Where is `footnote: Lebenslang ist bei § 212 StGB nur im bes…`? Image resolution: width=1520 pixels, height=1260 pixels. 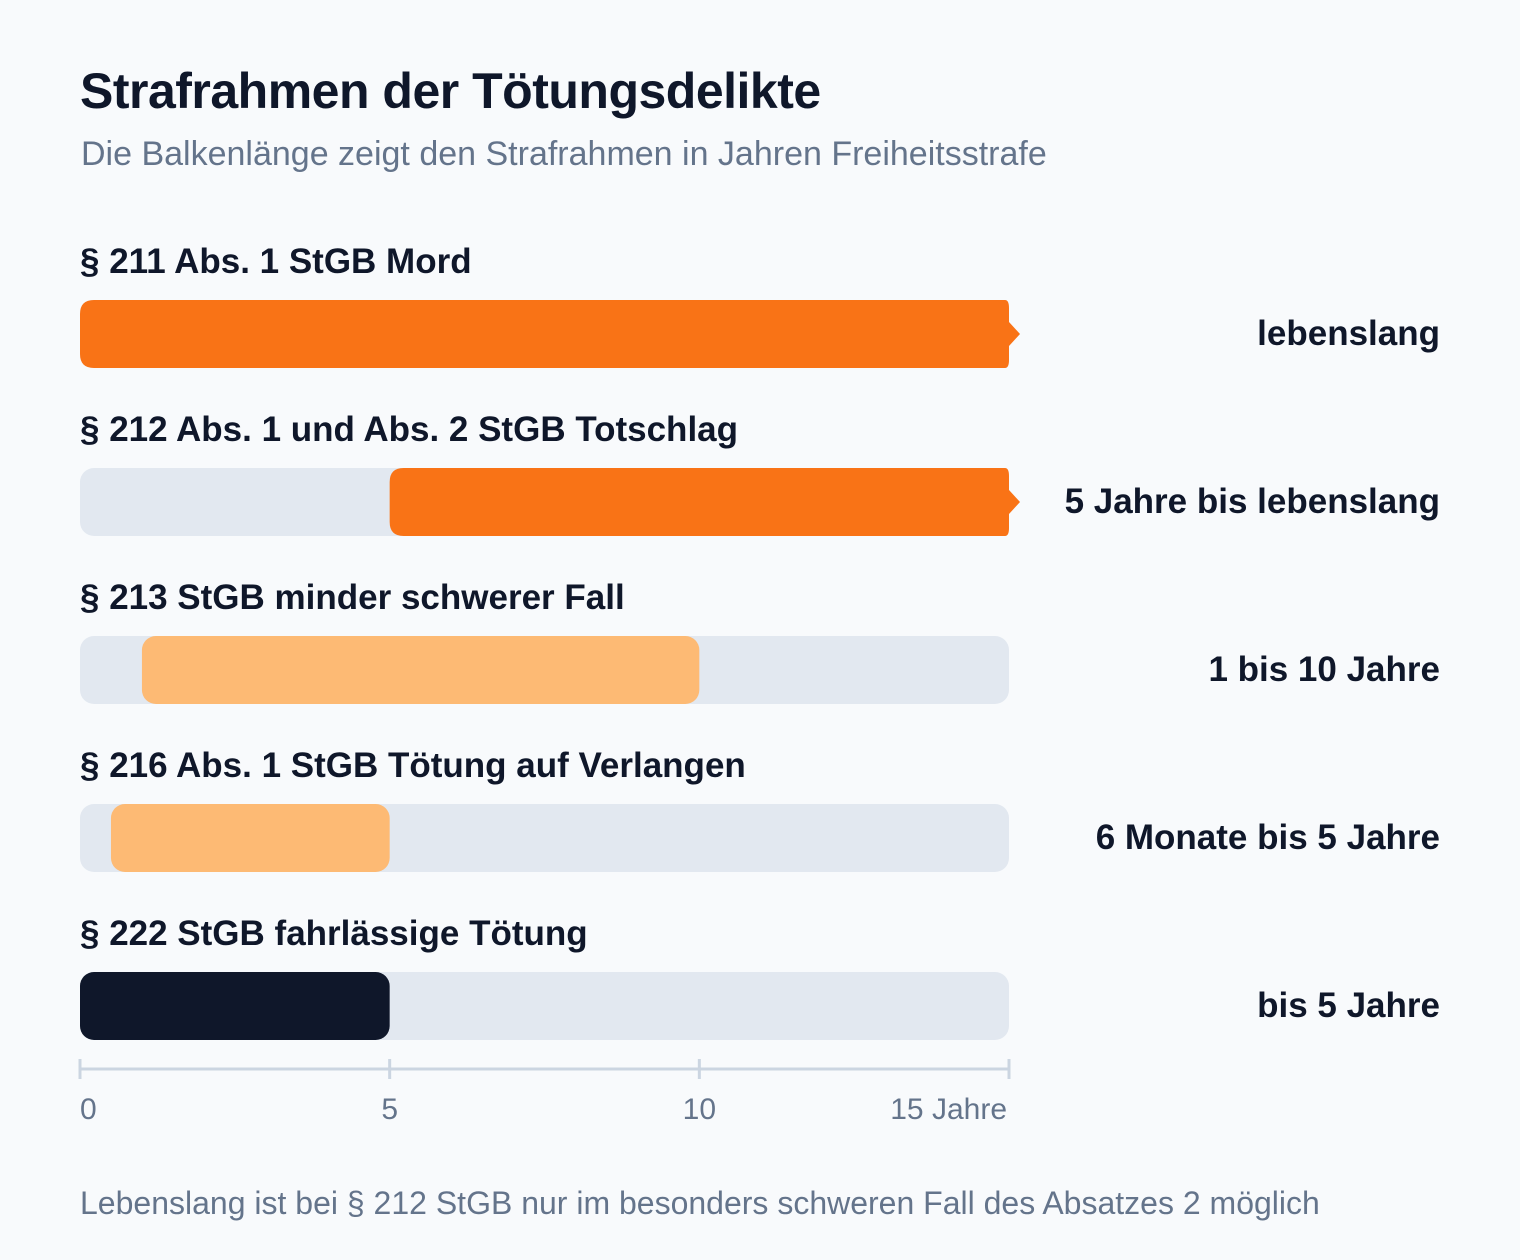
footnote: Lebenslang ist bei § 212 StGB nur im bes… is located at coordinates (700, 1203).